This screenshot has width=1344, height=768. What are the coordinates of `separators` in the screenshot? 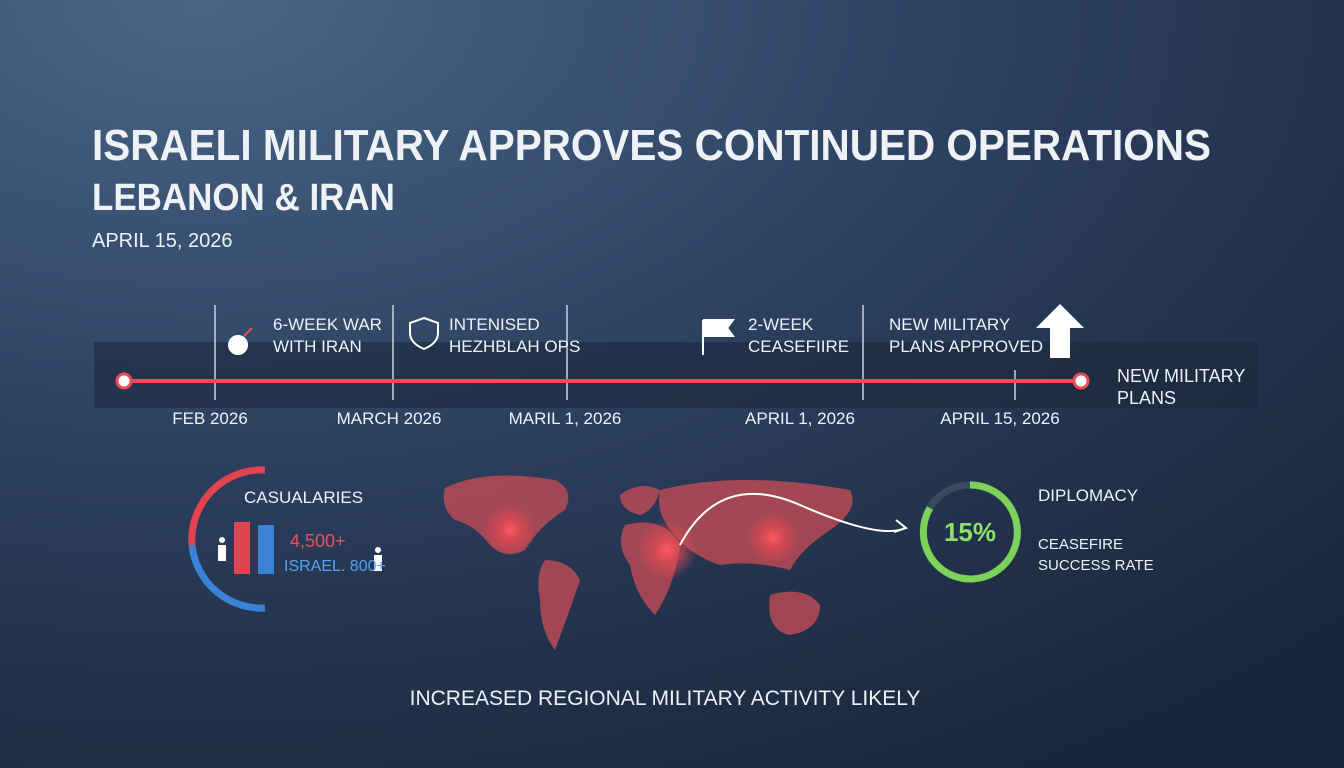 It's located at (615, 352).